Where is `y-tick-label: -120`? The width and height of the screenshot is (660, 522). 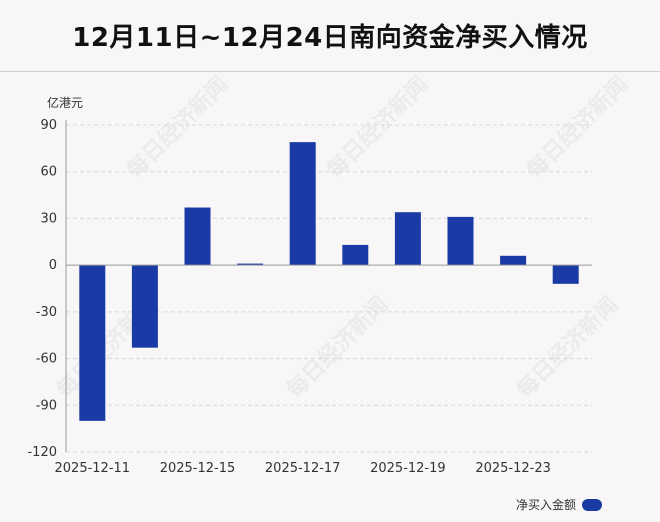 y-tick-label: -120 is located at coordinates (42, 452).